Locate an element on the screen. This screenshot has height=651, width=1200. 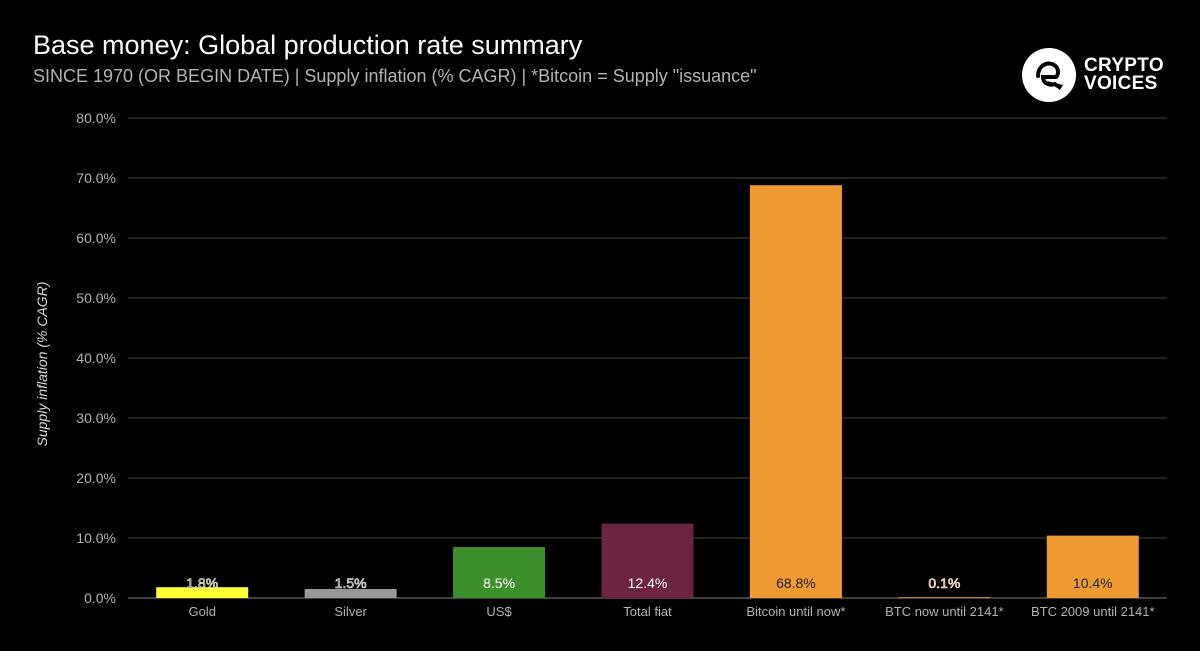
data-label: 8.5% is located at coordinates (499, 583).